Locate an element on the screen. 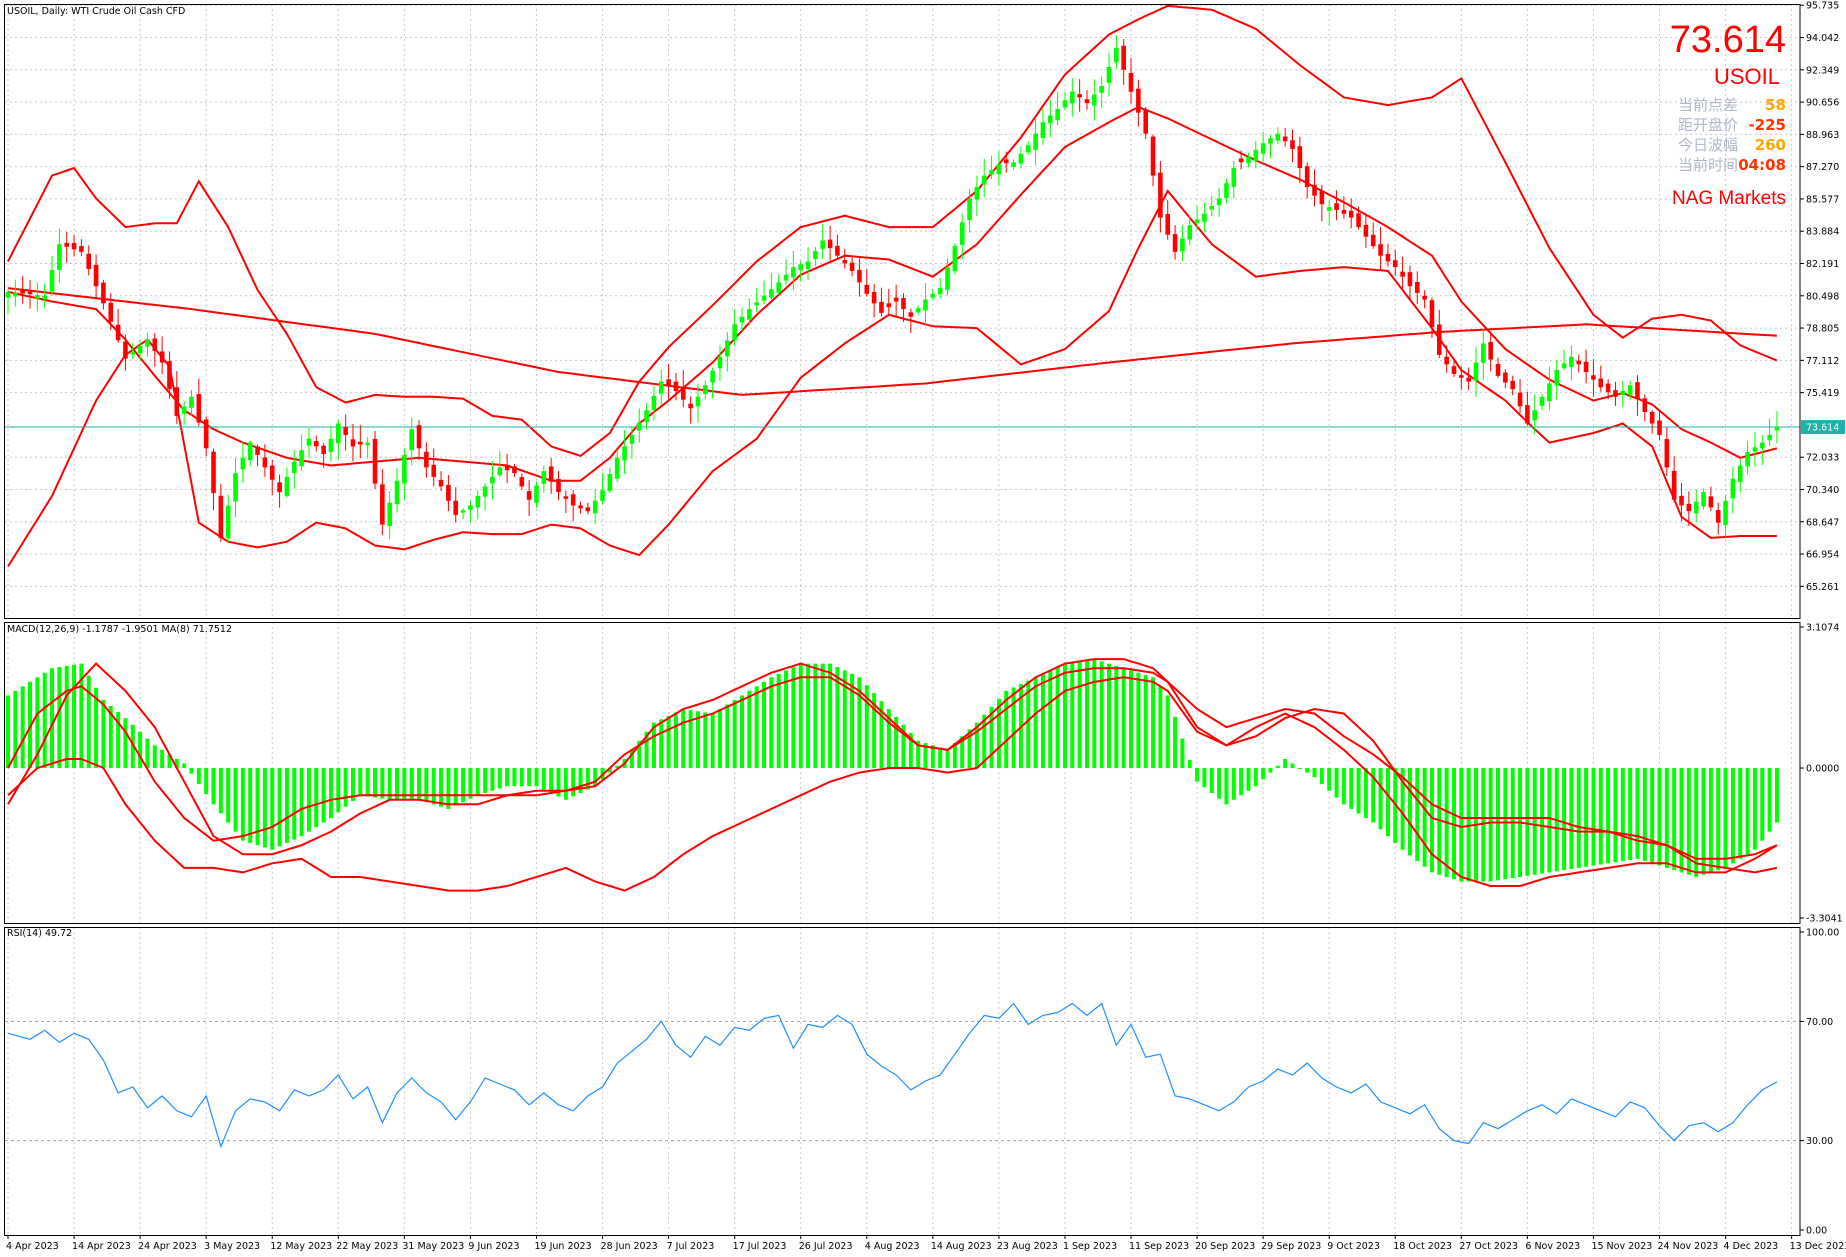 The image size is (1846, 1257). overlay-symbol: USOIL is located at coordinates (1747, 76).